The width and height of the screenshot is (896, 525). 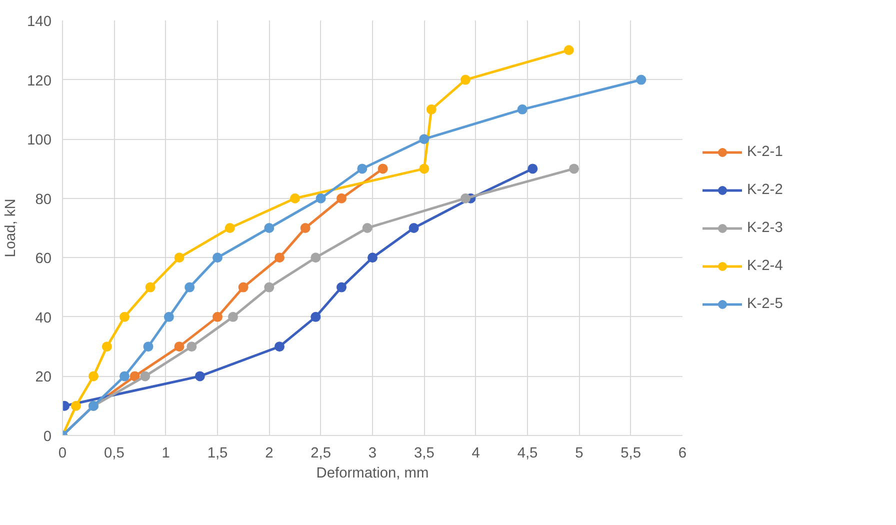 What do you see at coordinates (372, 454) in the screenshot?
I see `x-tick-label: 3` at bounding box center [372, 454].